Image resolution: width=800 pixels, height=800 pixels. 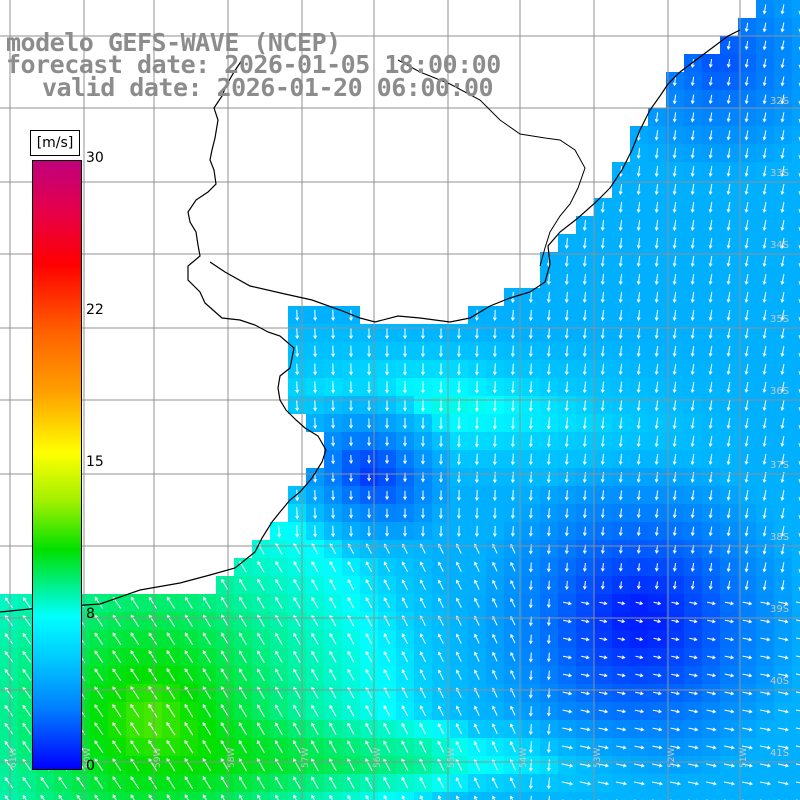 I want to click on lat-label: 36S, so click(x=779, y=391).